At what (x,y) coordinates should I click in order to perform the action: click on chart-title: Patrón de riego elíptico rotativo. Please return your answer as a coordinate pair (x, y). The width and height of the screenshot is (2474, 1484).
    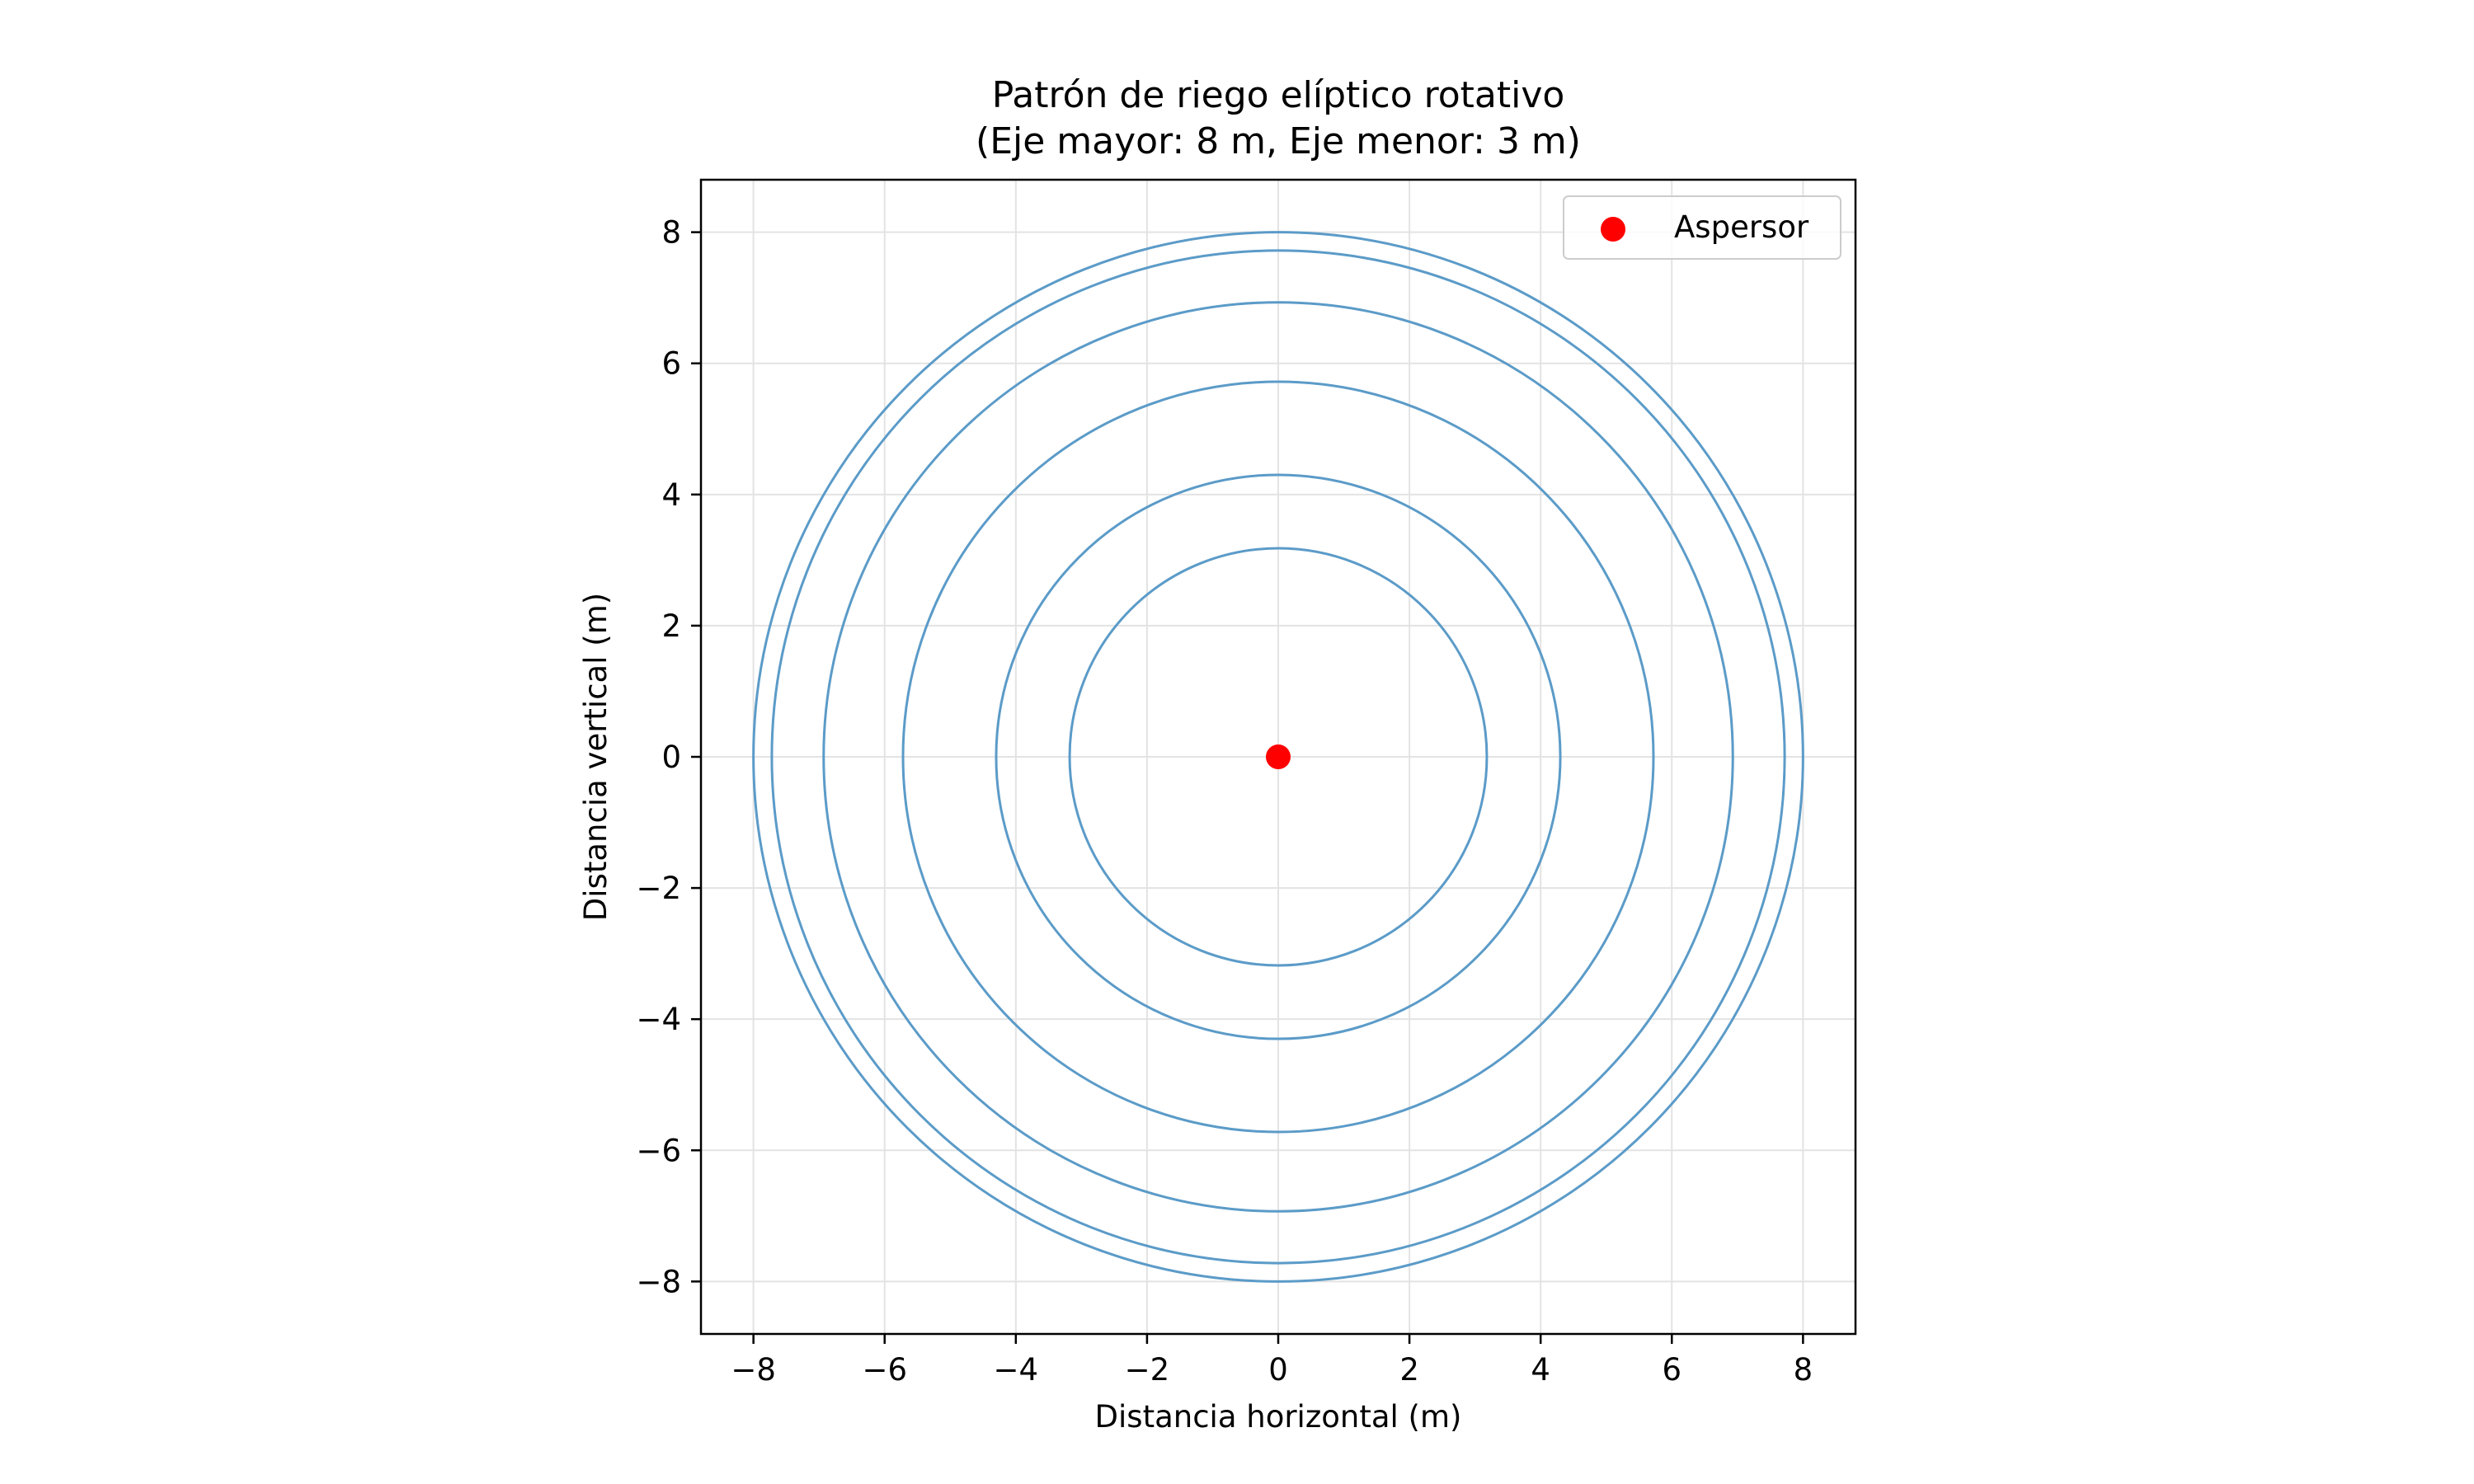
    Looking at the image, I should click on (1278, 95).